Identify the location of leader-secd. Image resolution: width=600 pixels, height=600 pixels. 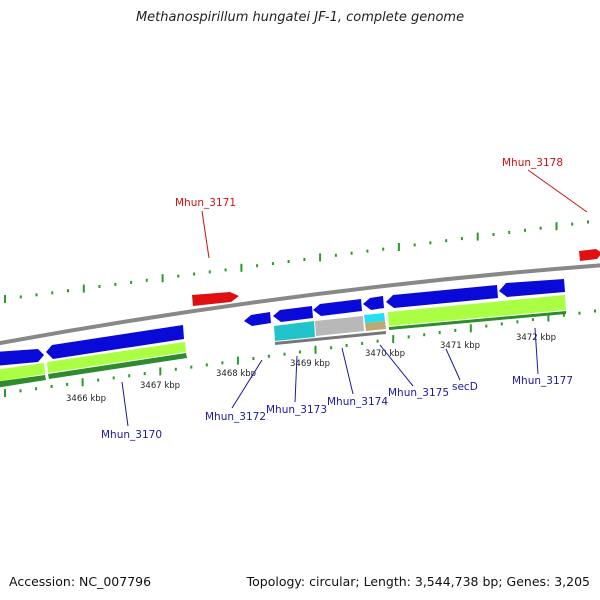
(453, 364).